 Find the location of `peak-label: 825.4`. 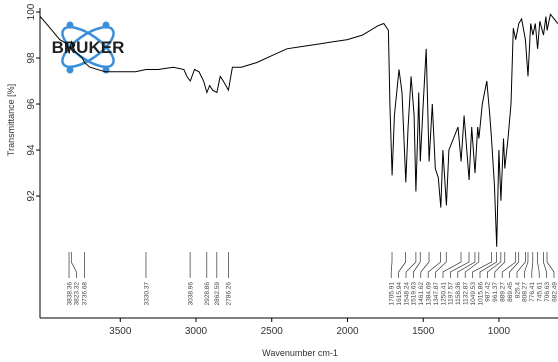

peak-label: 825.4 is located at coordinates (517, 290).